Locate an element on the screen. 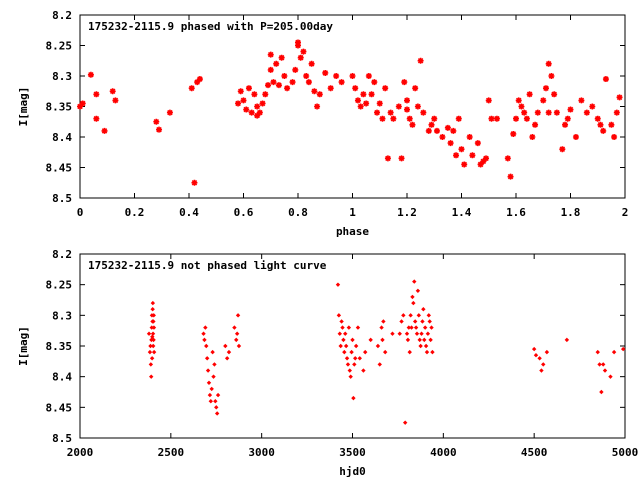  y-tick-label: 8.5 is located at coordinates (62, 198).